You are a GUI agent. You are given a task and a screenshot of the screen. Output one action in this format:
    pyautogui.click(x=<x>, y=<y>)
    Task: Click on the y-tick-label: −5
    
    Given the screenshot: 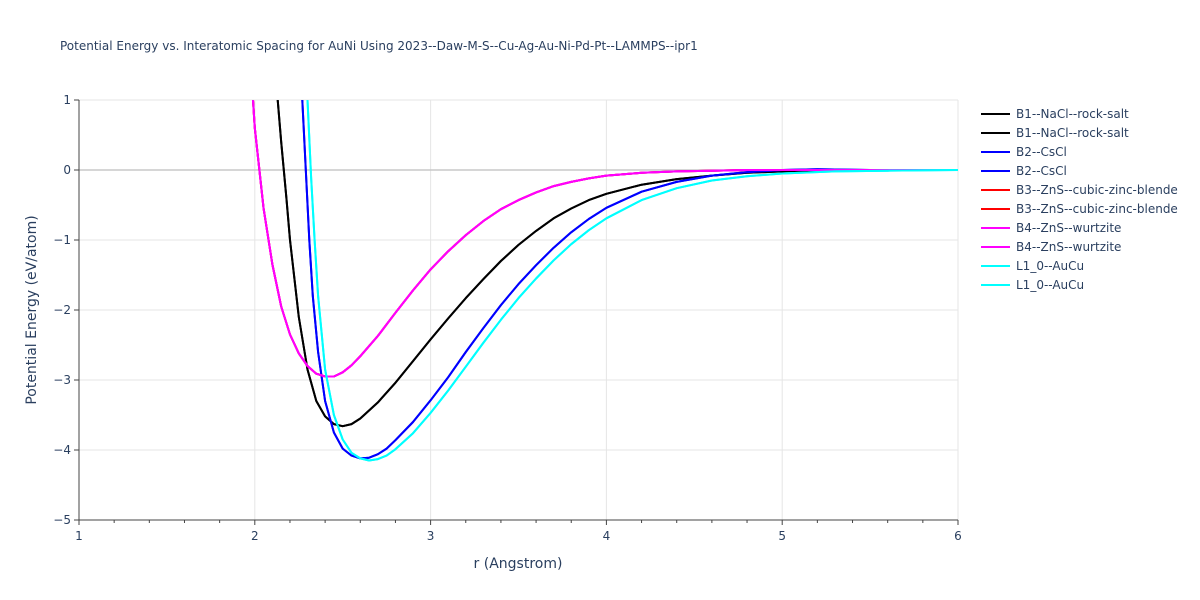 What is the action you would take?
    pyautogui.click(x=62, y=520)
    